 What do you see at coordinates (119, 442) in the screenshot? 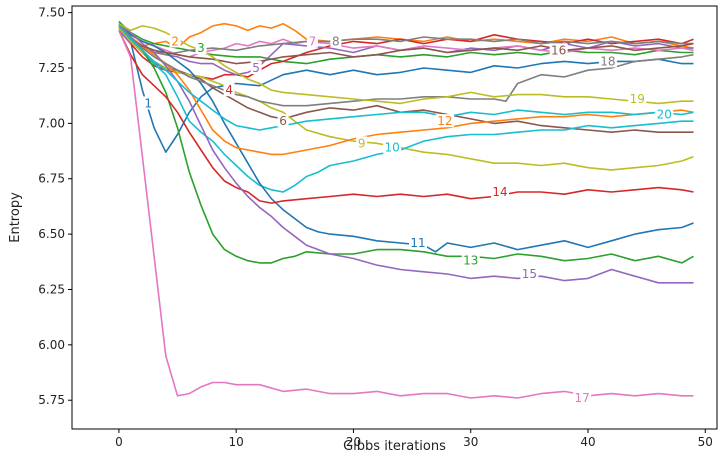
I see `x-tick-label: 0` at bounding box center [119, 442].